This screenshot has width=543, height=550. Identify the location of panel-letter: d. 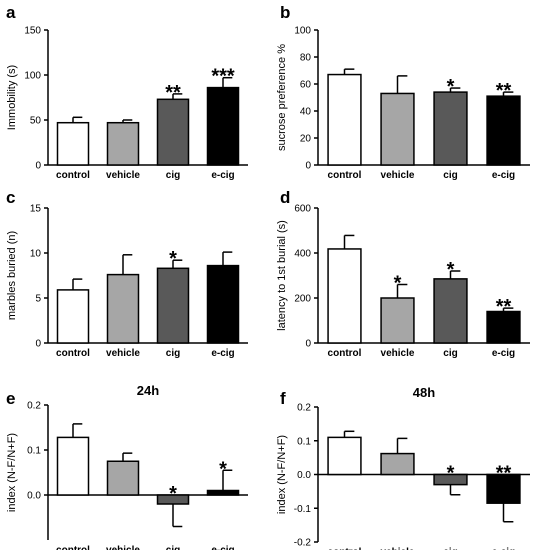
(285, 197).